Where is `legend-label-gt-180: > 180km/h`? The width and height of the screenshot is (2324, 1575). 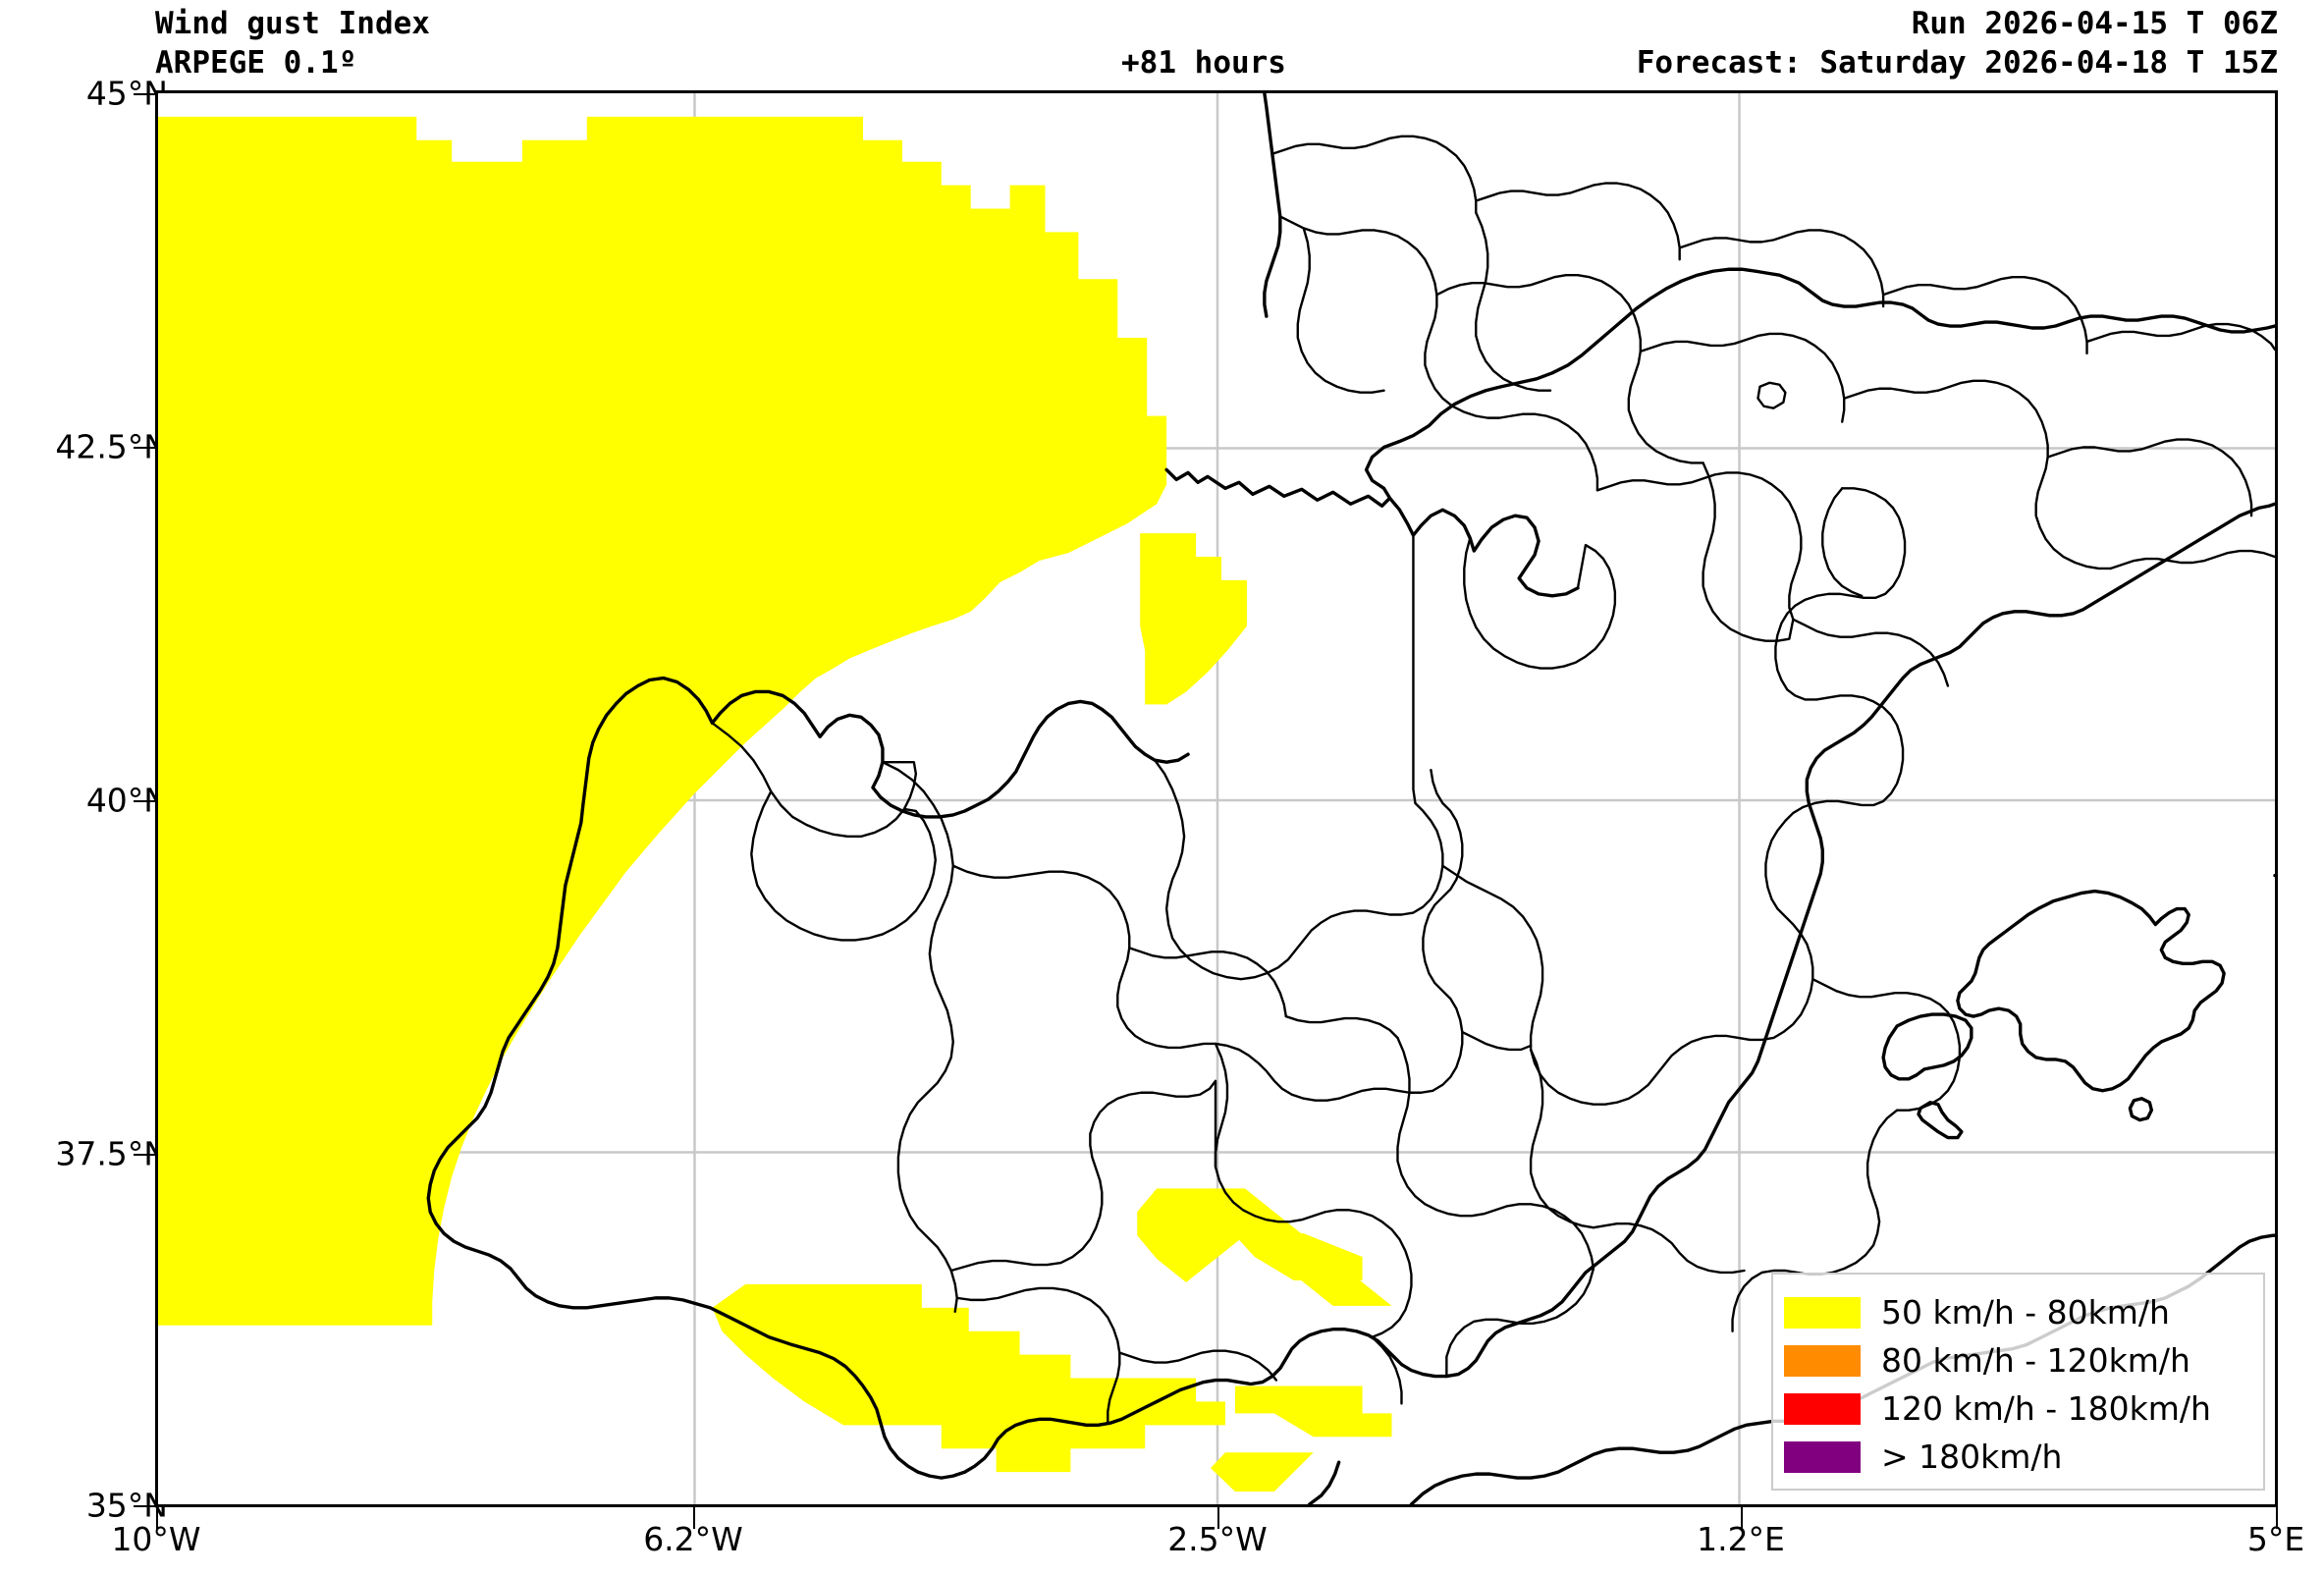
legend-label-gt-180: > 180km/h is located at coordinates (1972, 1457).